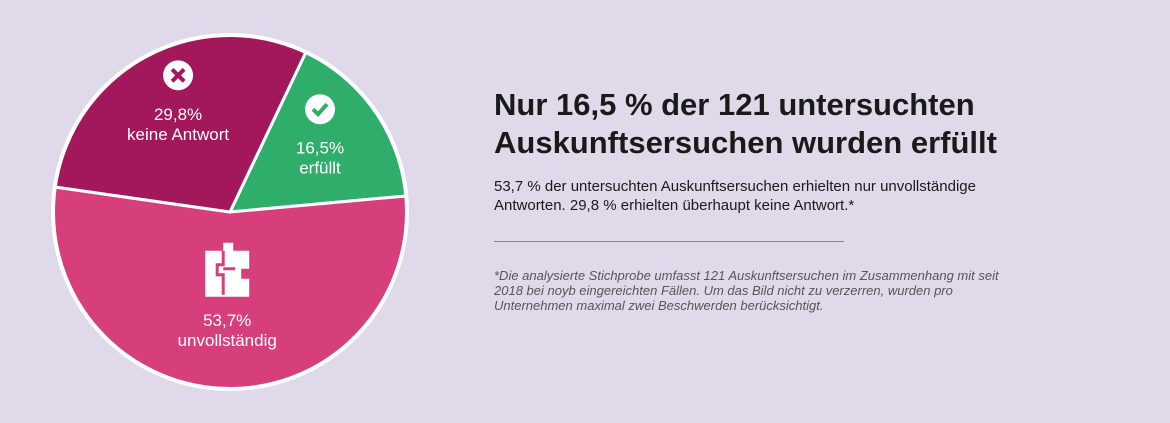 The height and width of the screenshot is (423, 1170). Describe the element at coordinates (178, 134) in the screenshot. I see `category-label: keine Antwort` at that location.